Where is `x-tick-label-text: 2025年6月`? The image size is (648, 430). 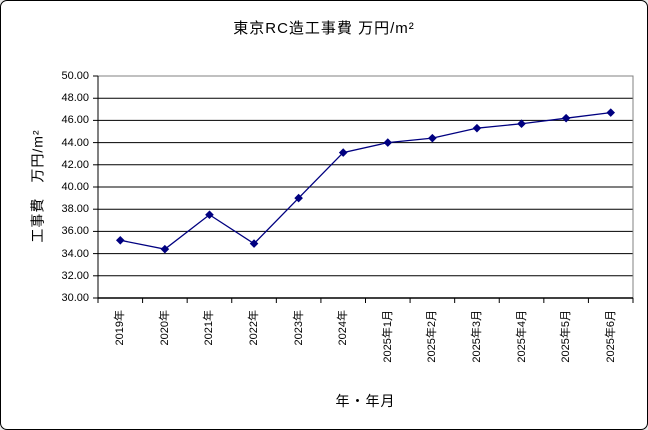
x-tick-label-text: 2025年6月 is located at coordinates (610, 336).